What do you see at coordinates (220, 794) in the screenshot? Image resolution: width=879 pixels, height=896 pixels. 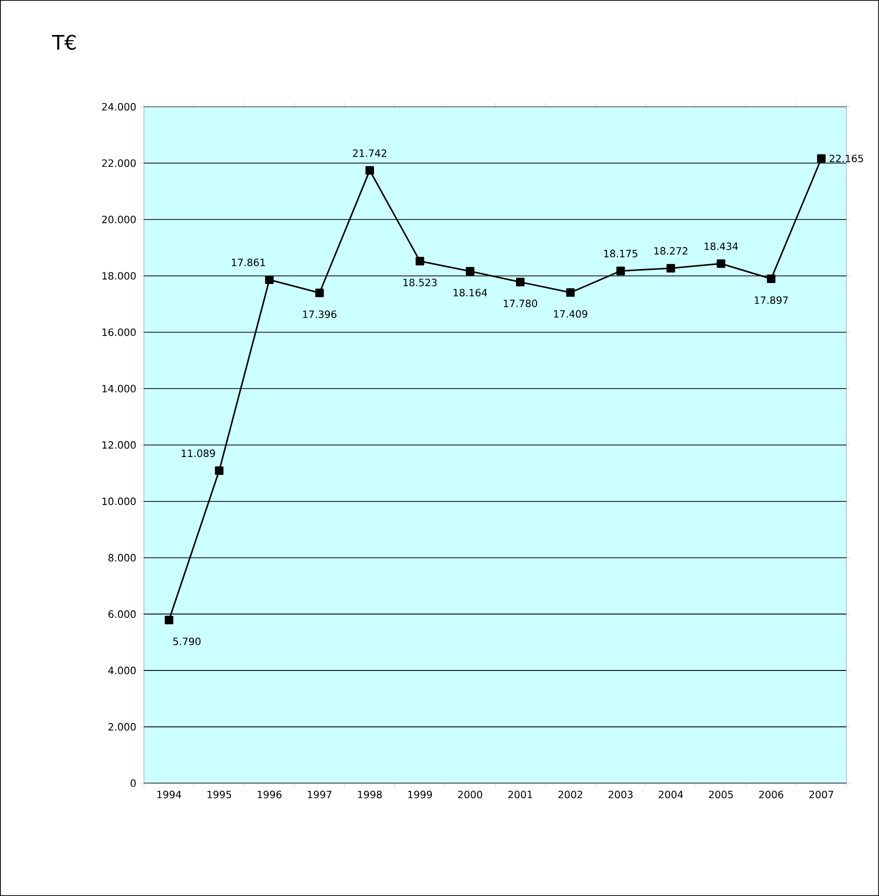 I see `x-tick-label: 1995` at bounding box center [220, 794].